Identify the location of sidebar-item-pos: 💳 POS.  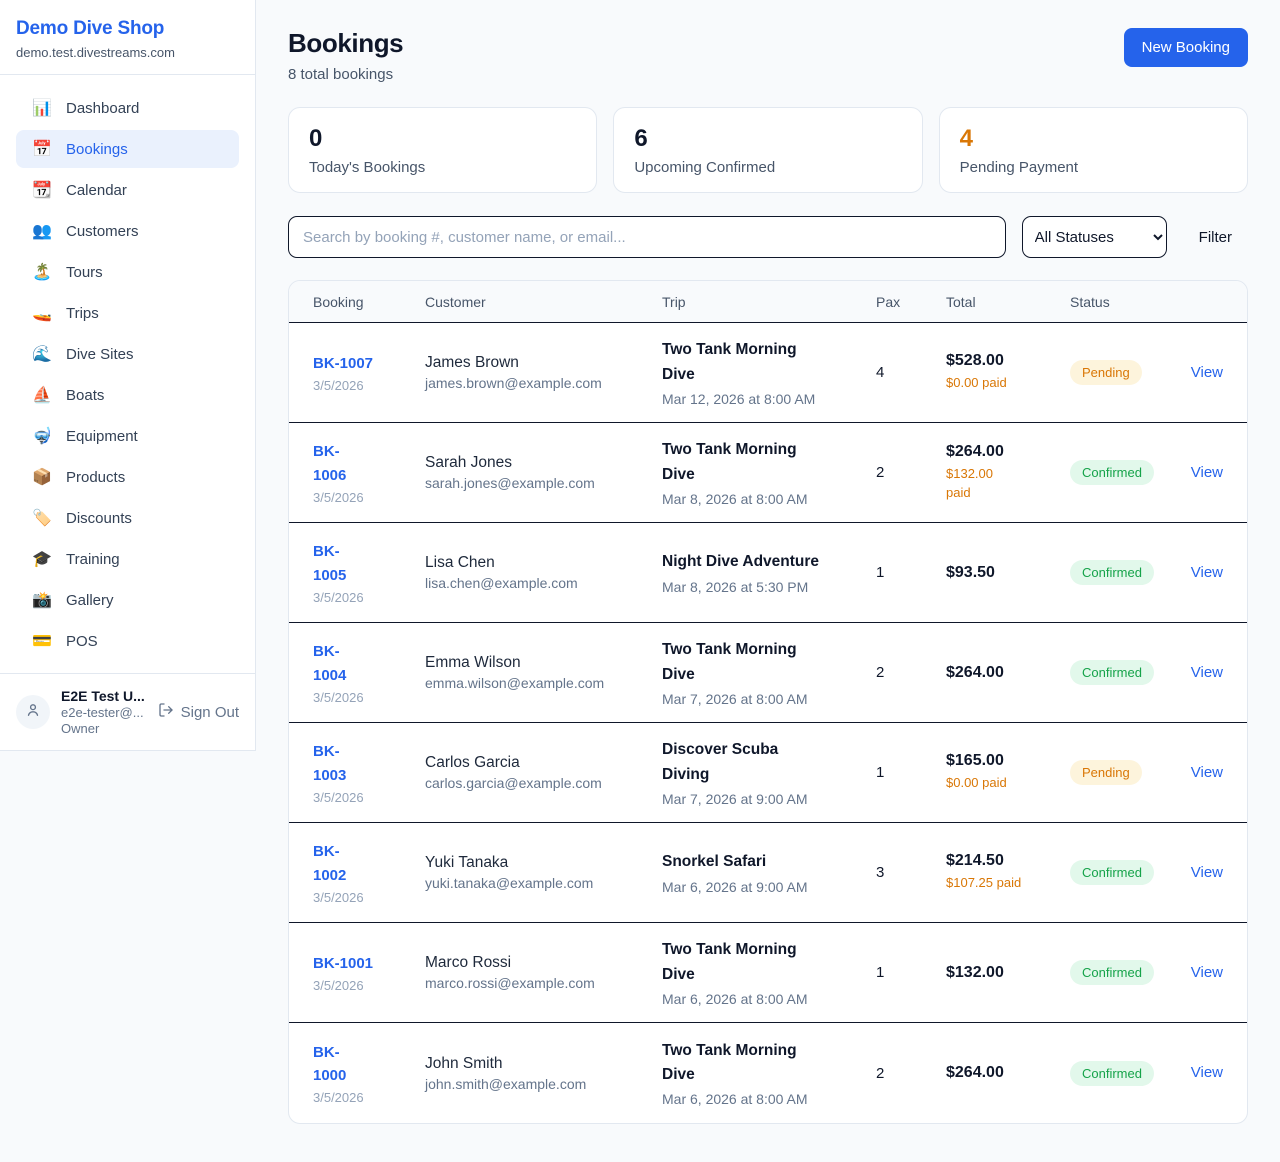
(65, 641).